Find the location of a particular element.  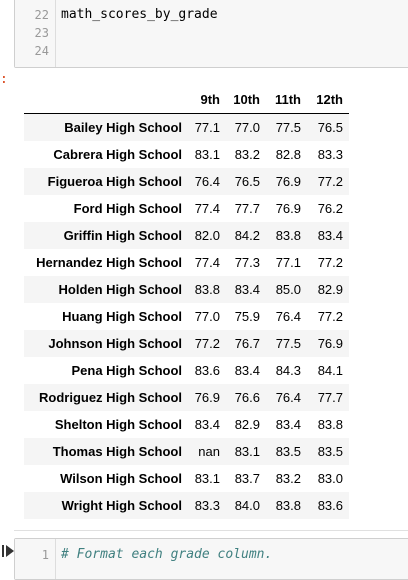

table-row: Johnson High School 77.2 76.7 77.5 76.9 is located at coordinates (186, 343).